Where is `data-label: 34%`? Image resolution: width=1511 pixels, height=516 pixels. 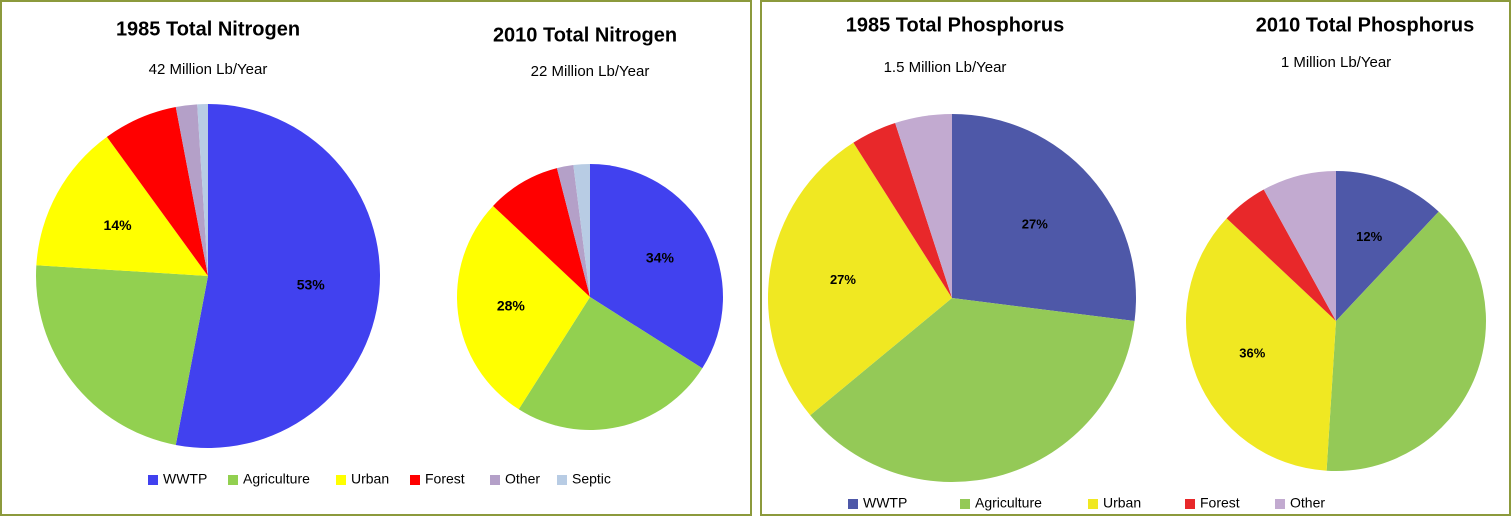
data-label: 34% is located at coordinates (660, 257).